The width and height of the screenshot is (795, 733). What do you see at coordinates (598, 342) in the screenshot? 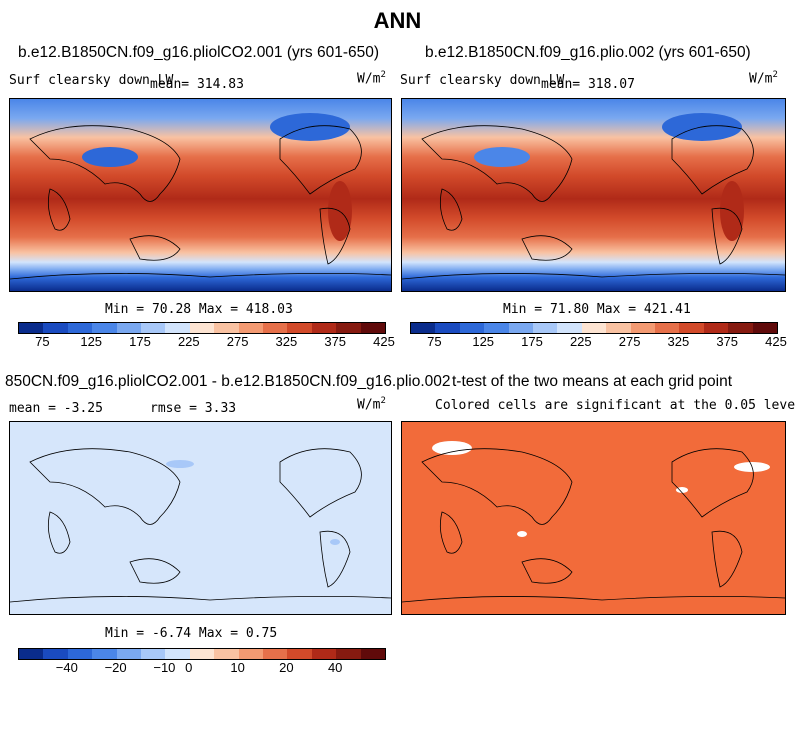
I see `colorbar-panel2-ticks: 75 125 175 225 275 325 375 425` at bounding box center [598, 342].